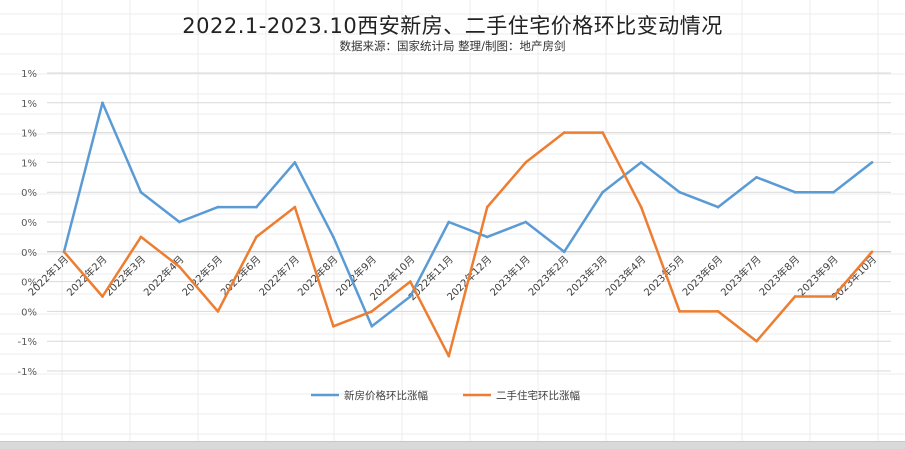 This screenshot has height=449, width=905. What do you see at coordinates (779, 276) in the screenshot?
I see `x-tick-label: 2023年8月` at bounding box center [779, 276].